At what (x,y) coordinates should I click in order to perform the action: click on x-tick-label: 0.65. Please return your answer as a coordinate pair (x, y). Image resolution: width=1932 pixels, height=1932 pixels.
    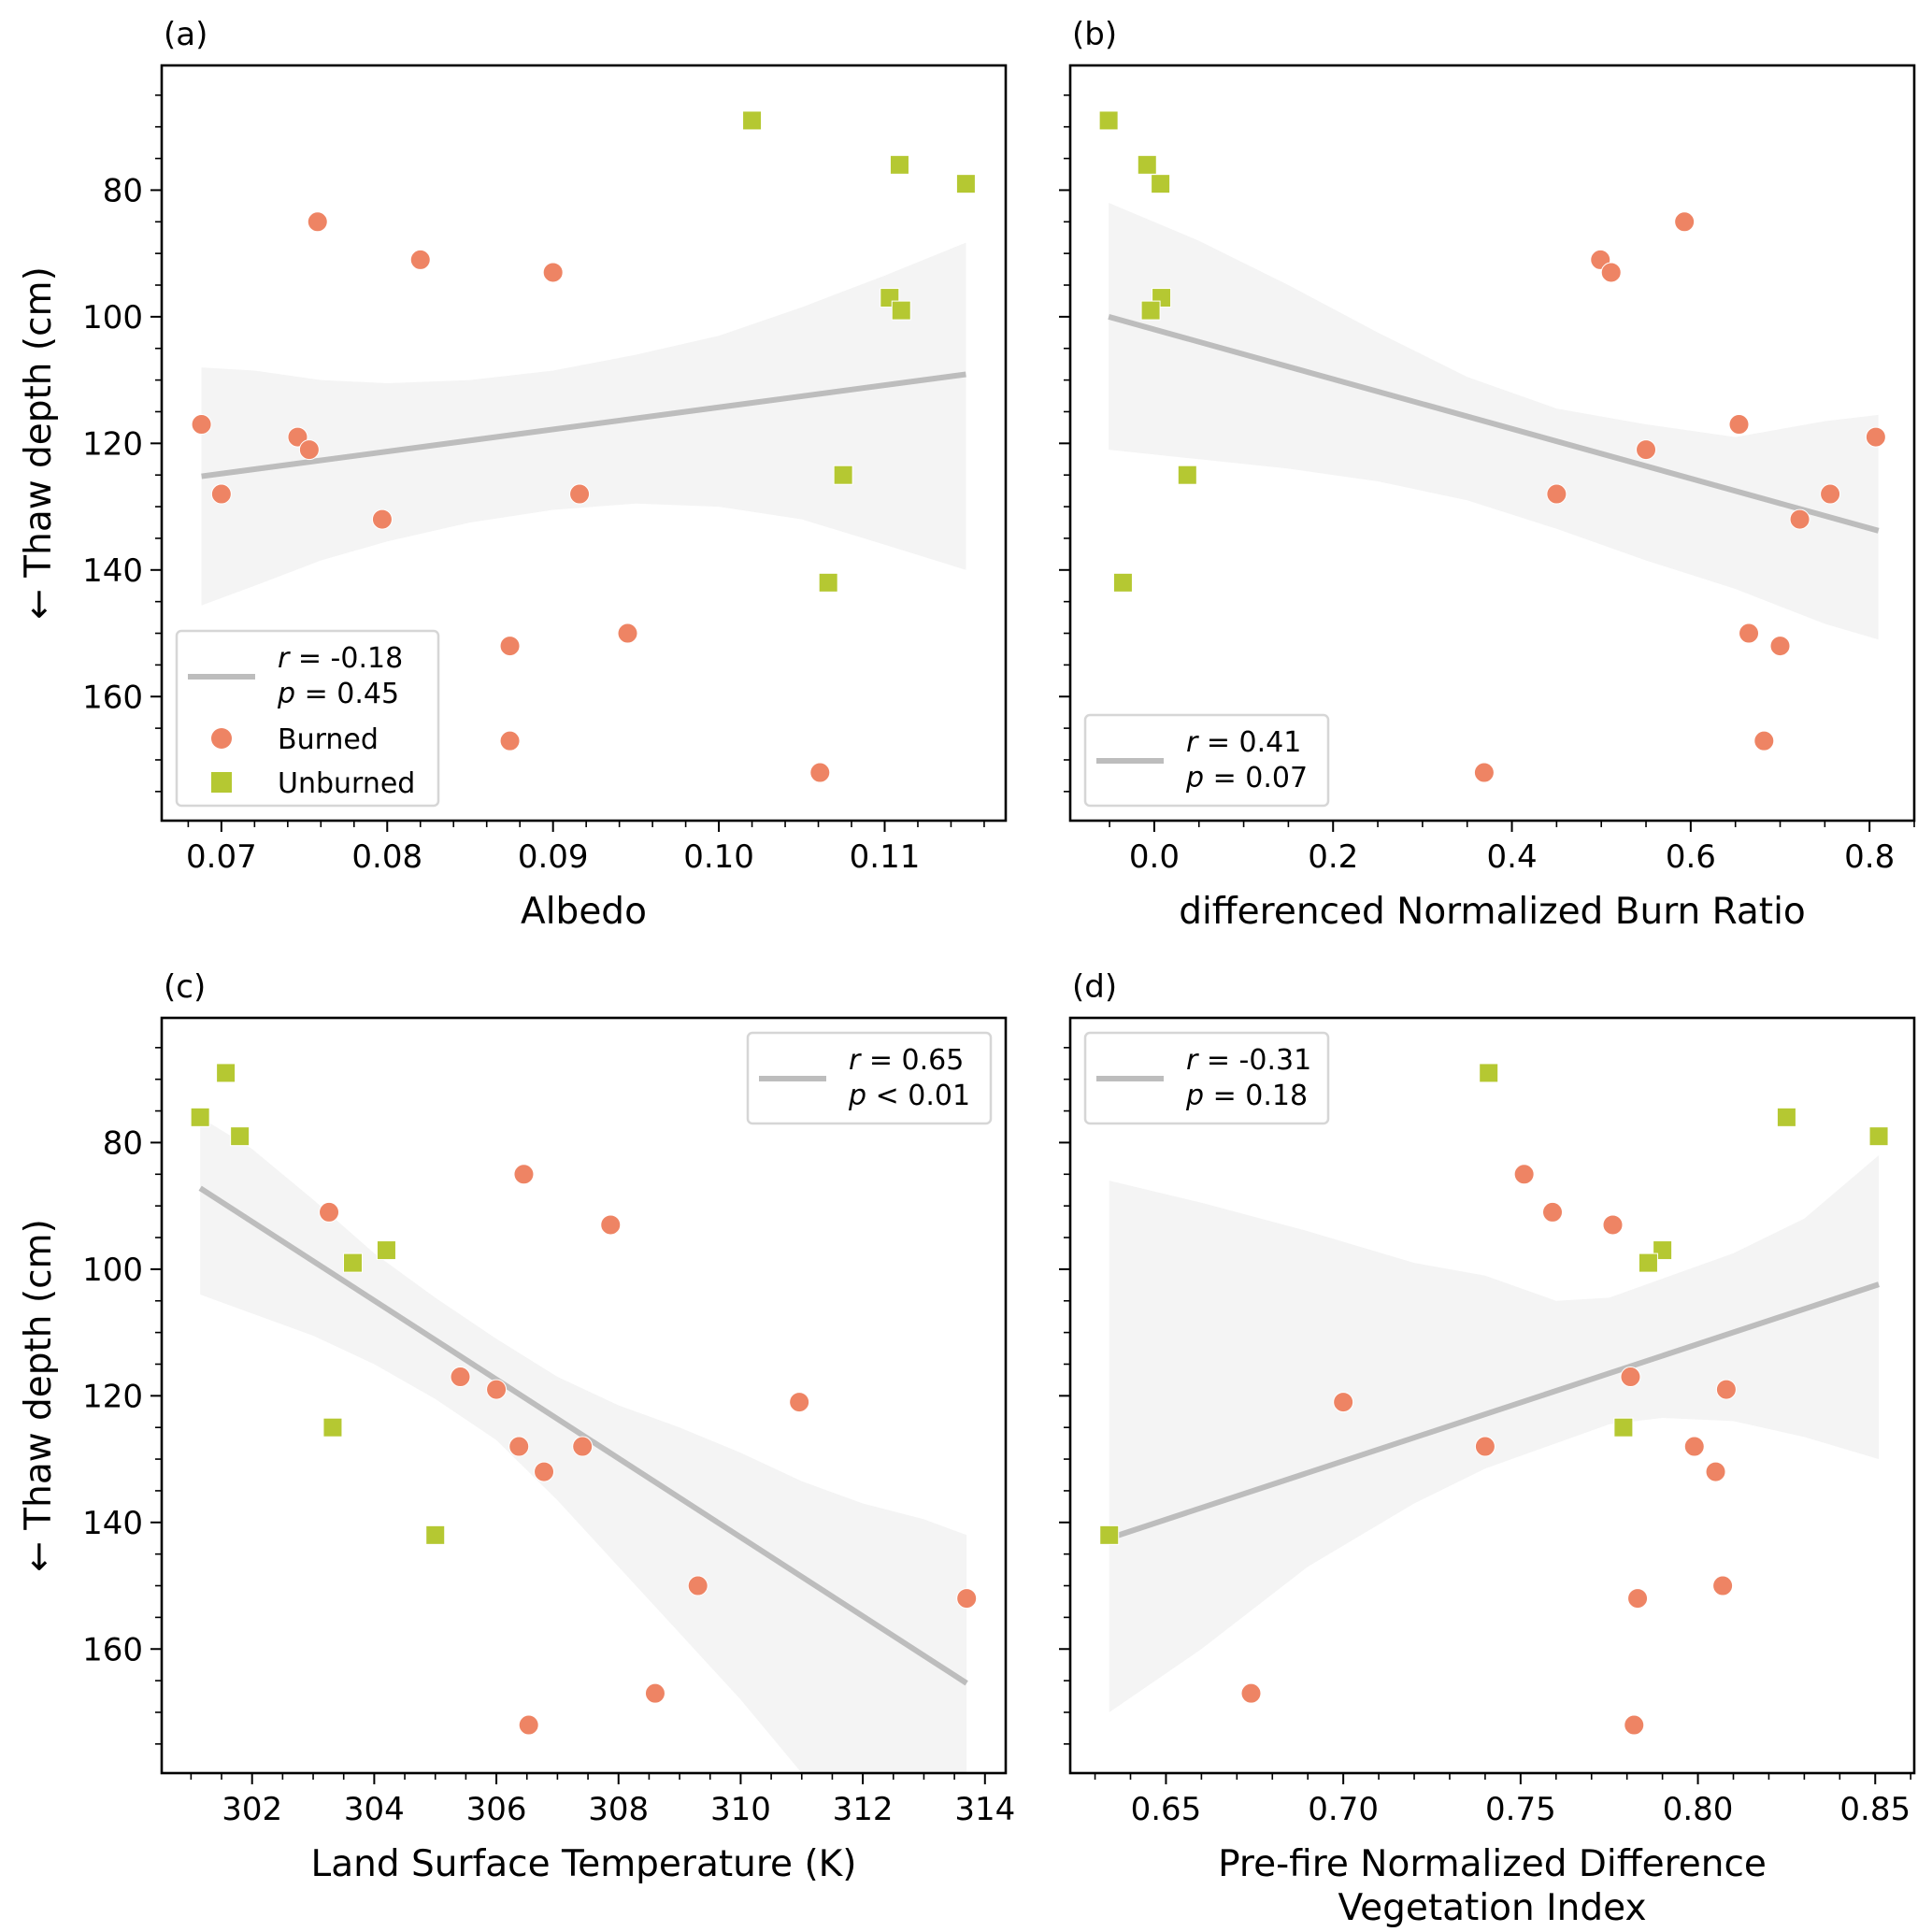
    Looking at the image, I should click on (1166, 1809).